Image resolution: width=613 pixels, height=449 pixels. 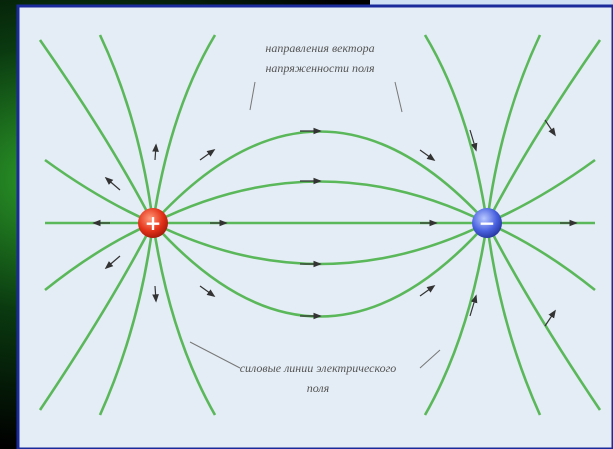 What do you see at coordinates (318, 388) in the screenshot?
I see `label-line: поля` at bounding box center [318, 388].